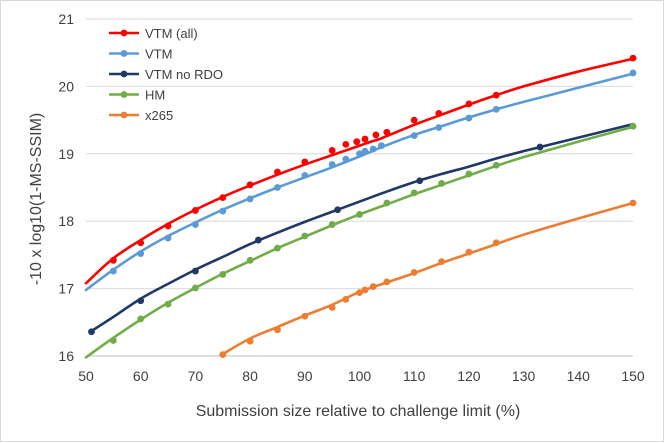 The height and width of the screenshot is (443, 664). What do you see at coordinates (155, 95) in the screenshot?
I see `legend-label: HM` at bounding box center [155, 95].